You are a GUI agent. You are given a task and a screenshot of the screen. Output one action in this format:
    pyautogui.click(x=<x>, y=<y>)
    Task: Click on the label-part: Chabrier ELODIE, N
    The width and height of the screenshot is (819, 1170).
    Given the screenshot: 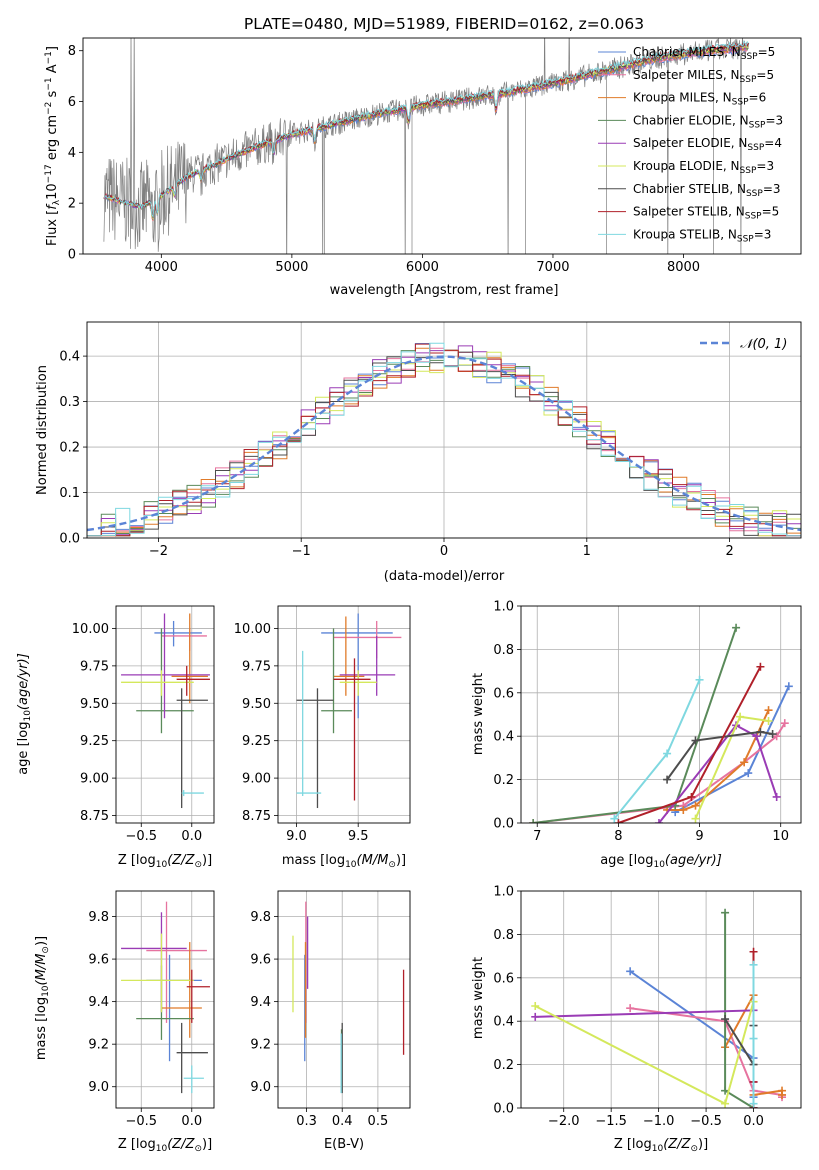 What is the action you would take?
    pyautogui.click(x=691, y=120)
    